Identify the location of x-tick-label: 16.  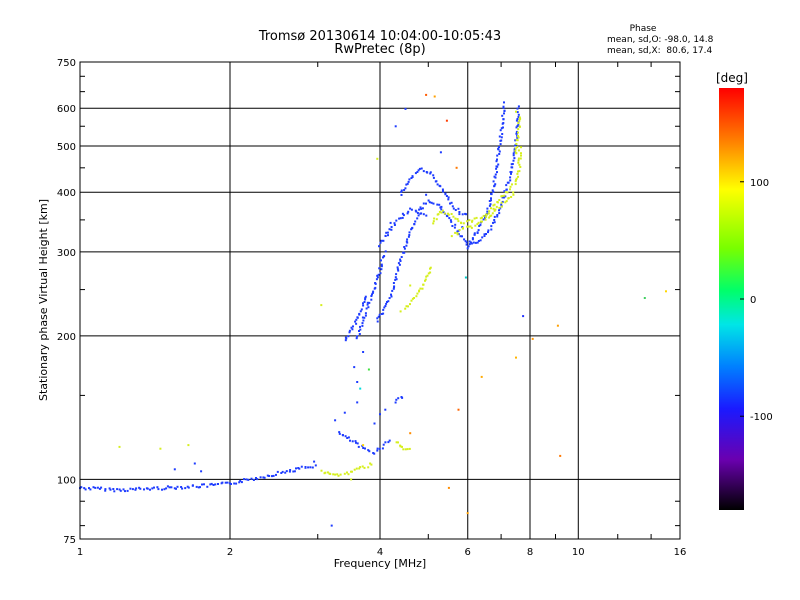
(680, 552).